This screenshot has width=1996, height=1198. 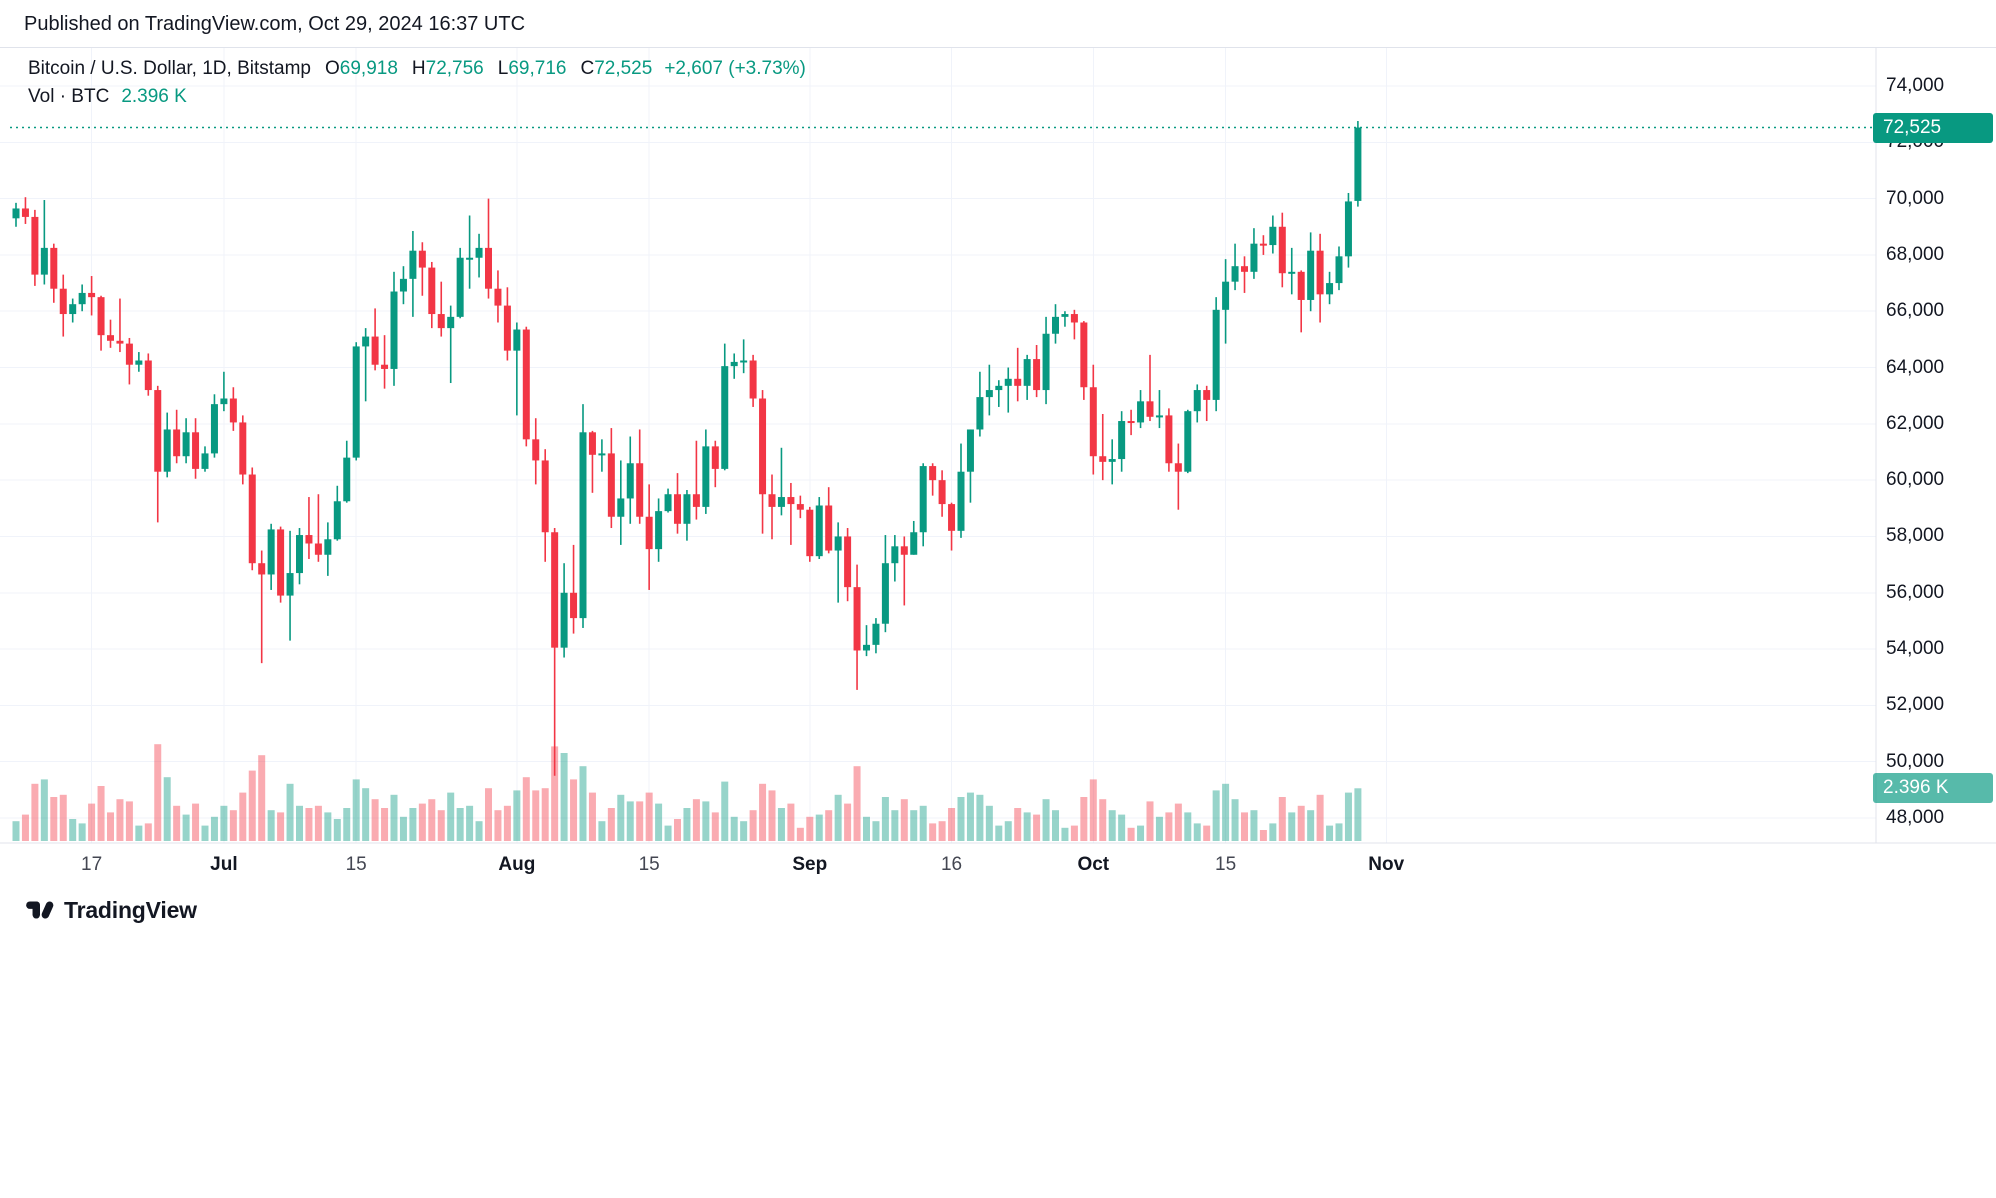 I want to click on symbol-title: Bitcoin / U.S. Dollar, 1D, Bitstamp, so click(x=169, y=68).